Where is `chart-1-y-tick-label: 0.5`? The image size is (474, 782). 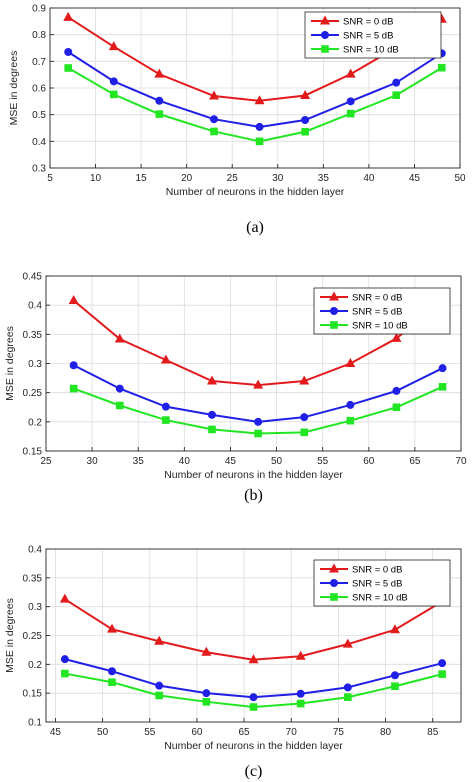 chart-1-y-tick-label: 0.5 is located at coordinates (39, 115).